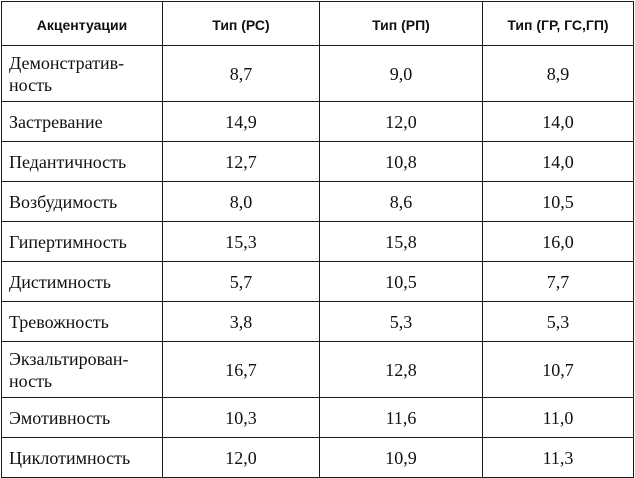 Image resolution: width=635 pixels, height=478 pixels. I want to click on value-rp: 9,0, so click(401, 73).